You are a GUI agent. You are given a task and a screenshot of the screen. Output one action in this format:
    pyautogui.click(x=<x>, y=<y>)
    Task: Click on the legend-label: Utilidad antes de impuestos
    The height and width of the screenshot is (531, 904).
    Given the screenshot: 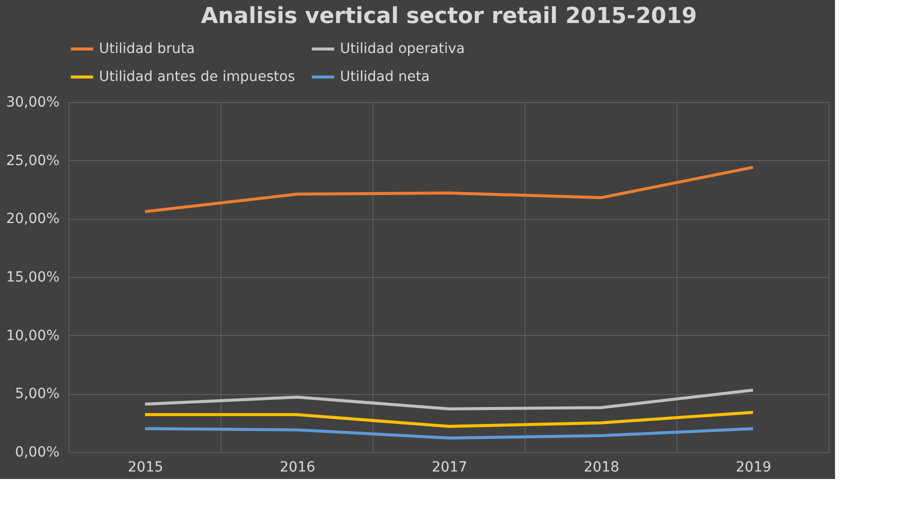 What is the action you would take?
    pyautogui.click(x=197, y=77)
    